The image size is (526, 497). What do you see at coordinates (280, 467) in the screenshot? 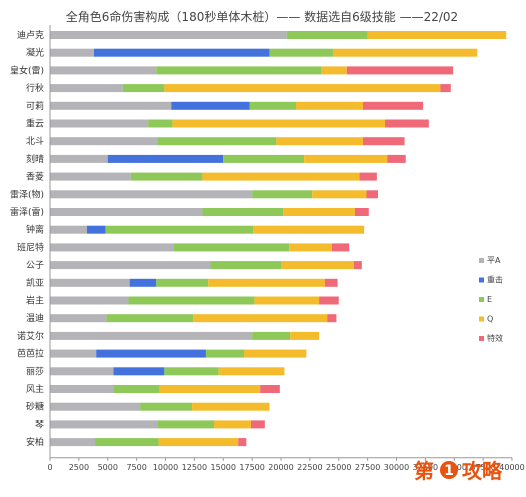
I see `x-tick-label: 20000` at bounding box center [280, 467].